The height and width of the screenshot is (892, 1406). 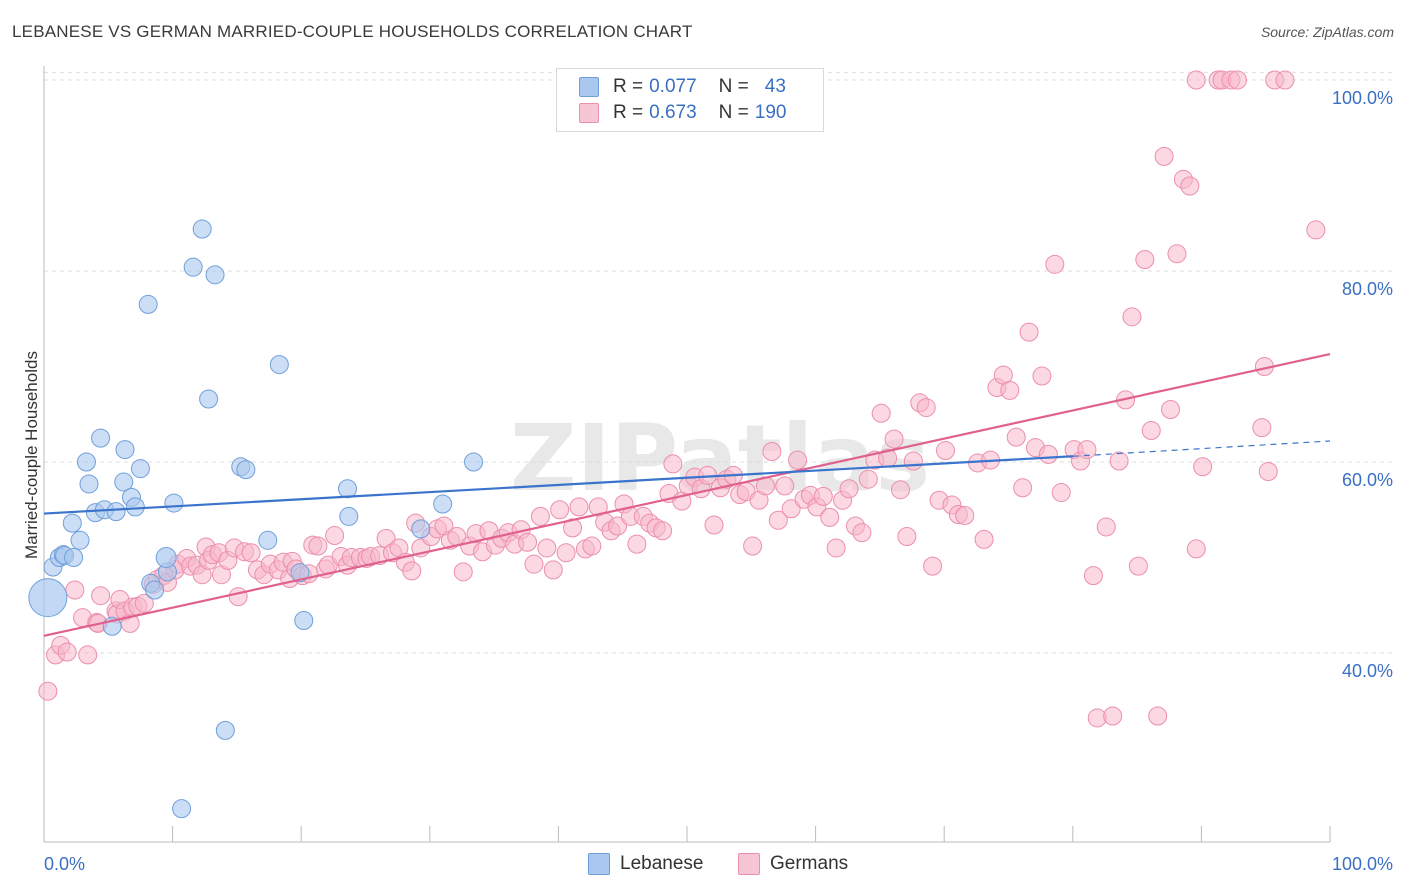 What do you see at coordinates (1362, 384) in the screenshot?
I see `y-tick-labels: 40.0% 60.0% 80.0% 100.0%` at bounding box center [1362, 384].